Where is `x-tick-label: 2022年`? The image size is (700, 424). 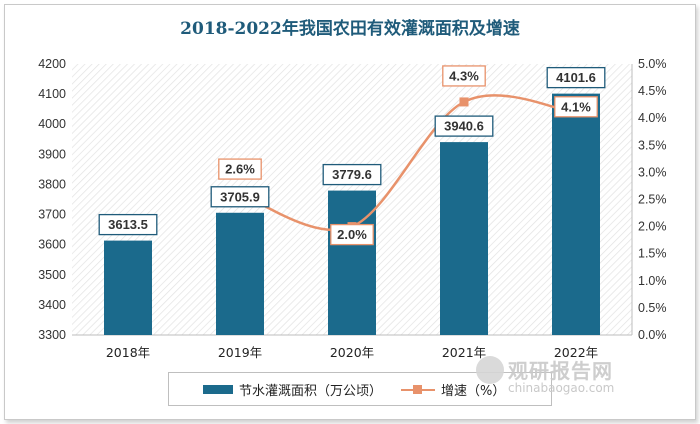 x-tick-label: 2022年 is located at coordinates (576, 352).